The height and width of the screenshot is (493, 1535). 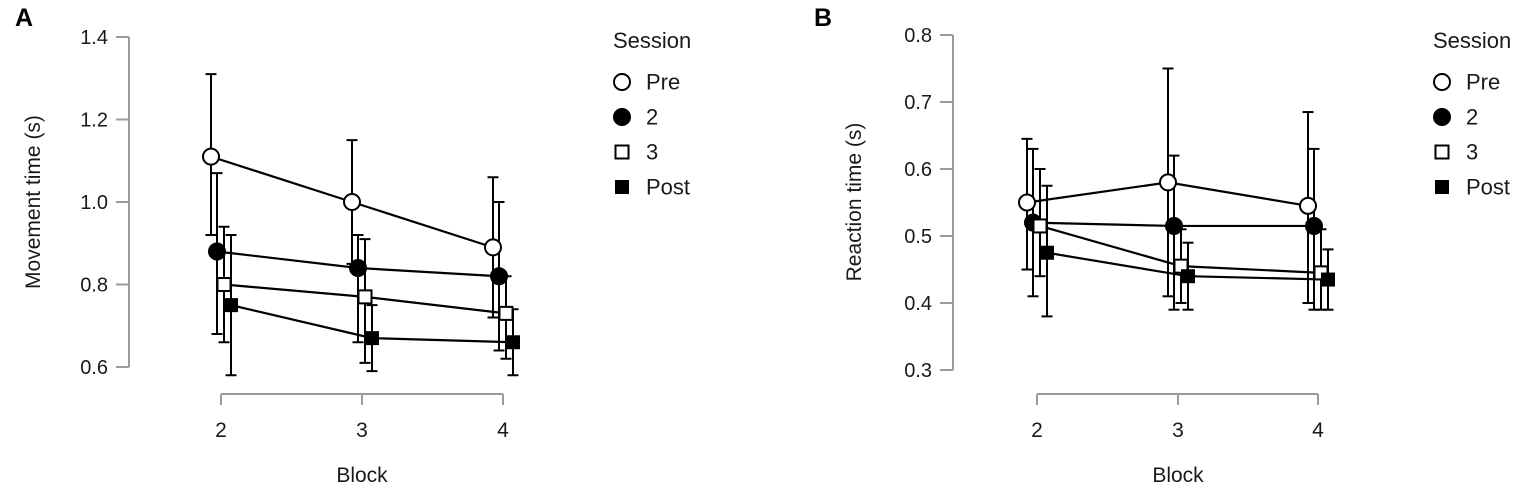 I want to click on y-axis-title: Movement time (s), so click(x=33, y=202).